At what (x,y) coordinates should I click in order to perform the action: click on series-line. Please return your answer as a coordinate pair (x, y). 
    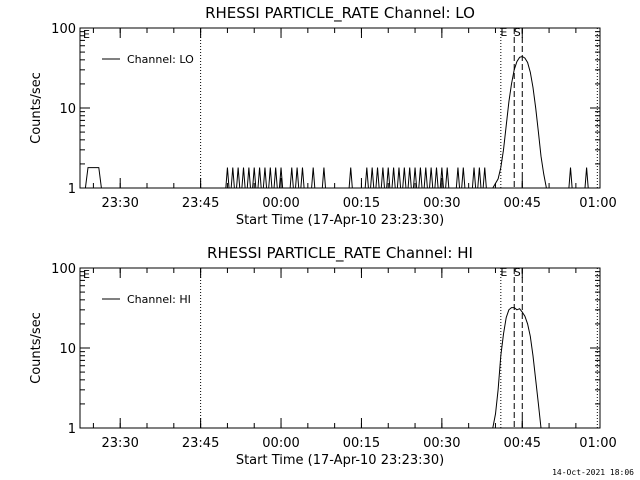
    Looking at the image, I should click on (517, 368).